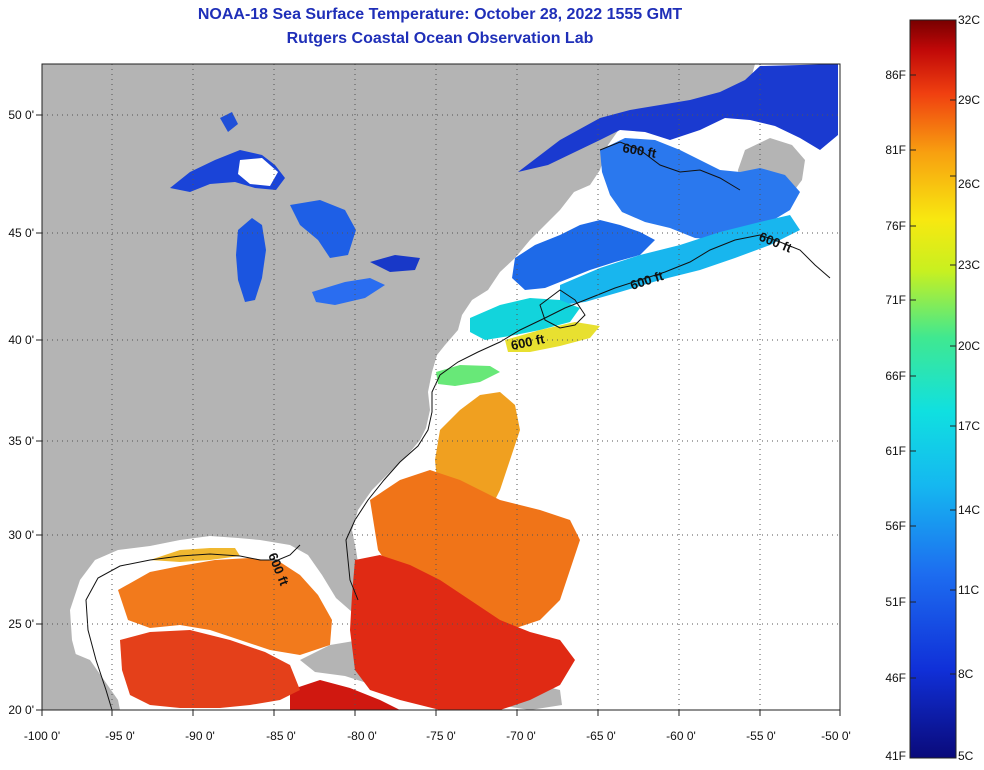  Describe the element at coordinates (362, 736) in the screenshot. I see `lon-label: -80 0'` at that location.